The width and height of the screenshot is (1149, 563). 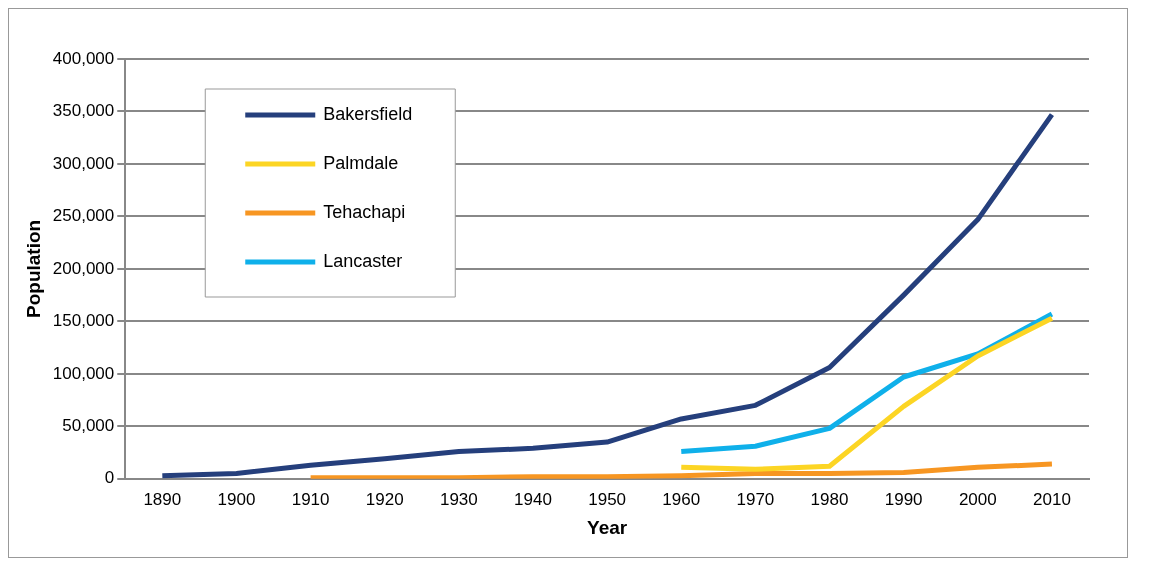 I want to click on legend-label: Bakersfield, so click(x=368, y=113).